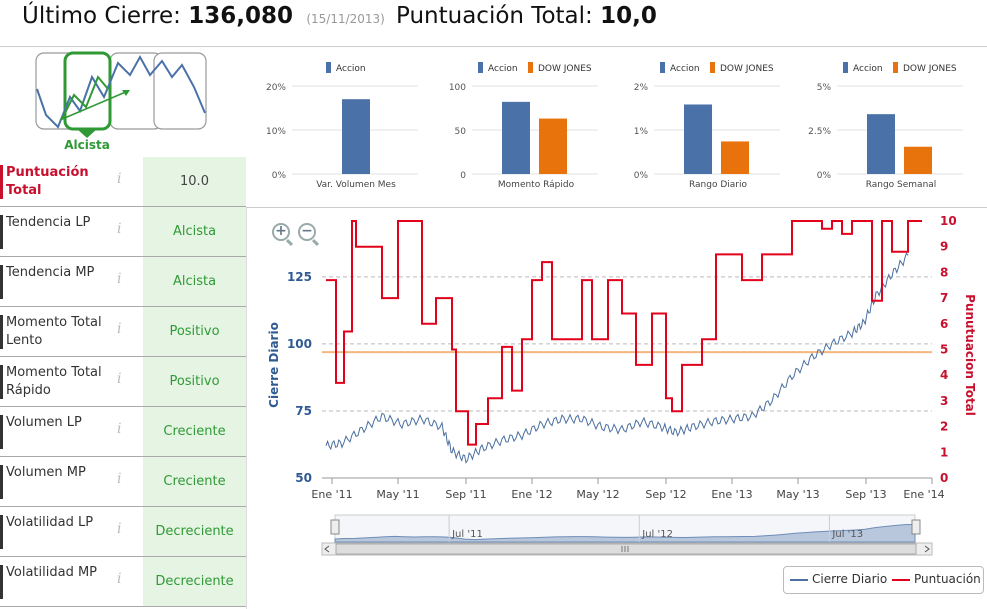 The width and height of the screenshot is (987, 609). I want to click on chart-legend: Cierre Diario Puntuación, so click(883, 580).